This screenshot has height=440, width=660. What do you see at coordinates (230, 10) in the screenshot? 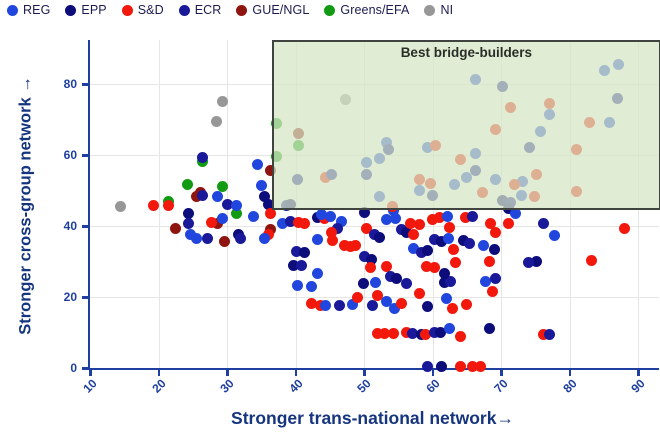
I see `legend: REG EPP S&D ECR GUE/NGL Greens/EFA NI` at bounding box center [230, 10].